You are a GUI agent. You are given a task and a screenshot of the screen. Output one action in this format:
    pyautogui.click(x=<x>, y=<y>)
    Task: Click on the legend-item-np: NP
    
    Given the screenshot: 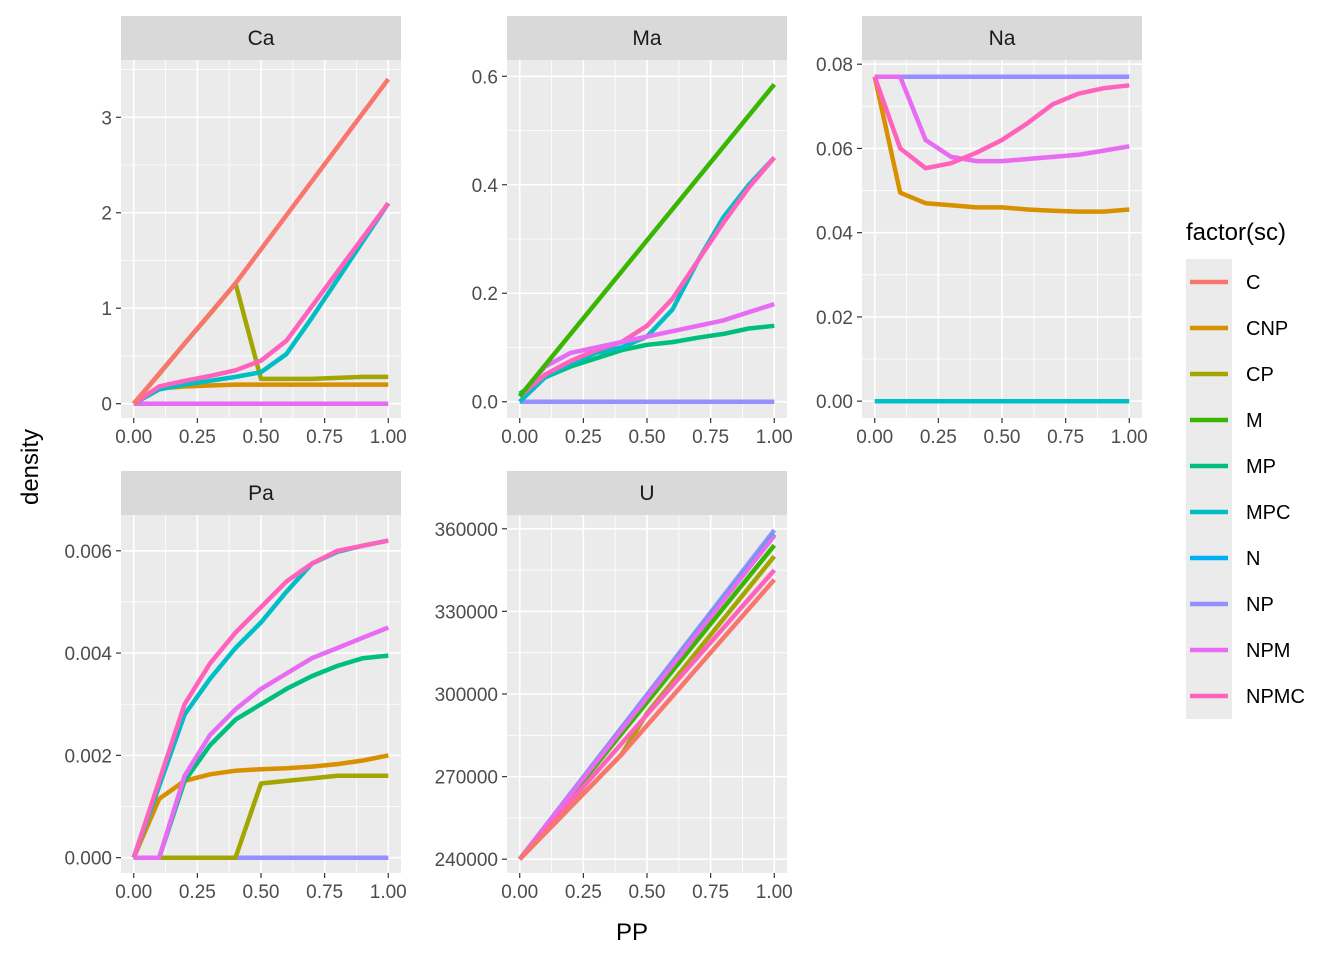 What is the action you would take?
    pyautogui.click(x=1230, y=604)
    